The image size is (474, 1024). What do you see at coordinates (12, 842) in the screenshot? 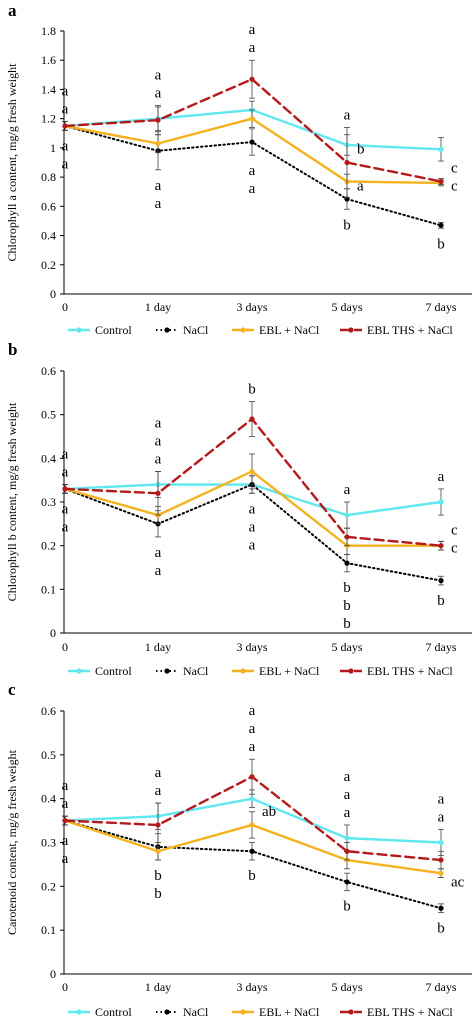
I see `y-axis-label: Carotenoid content, mg/g fresh weight` at bounding box center [12, 842].